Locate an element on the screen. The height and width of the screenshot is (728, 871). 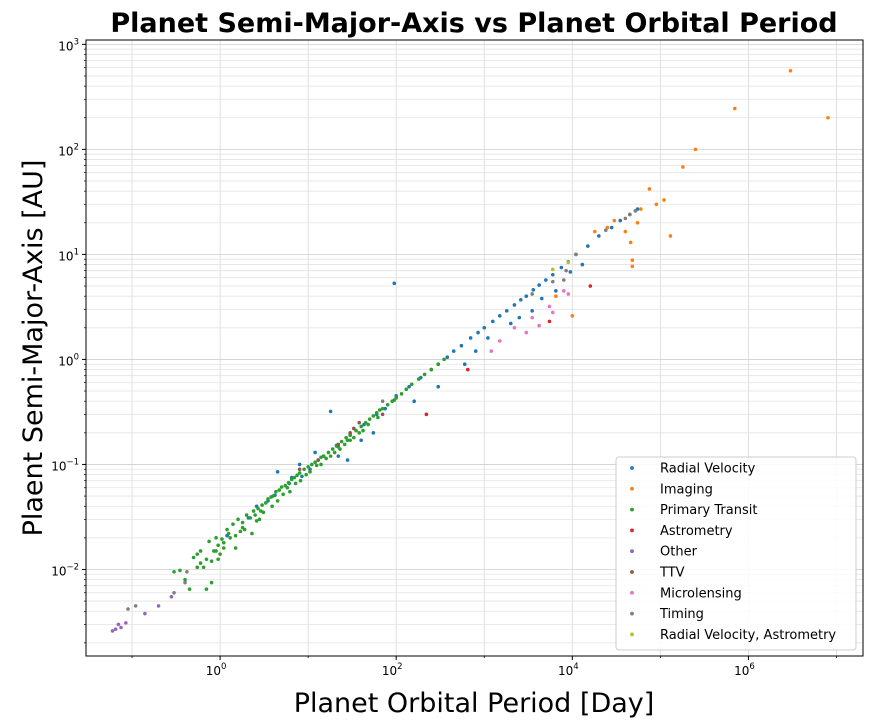
y-axis-label: Plaent Semi-Major-Axis [AU] is located at coordinates (33, 348).